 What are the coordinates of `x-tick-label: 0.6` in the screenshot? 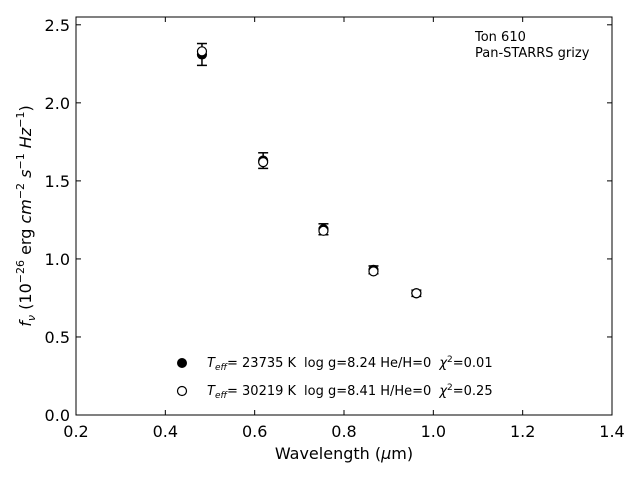 It's located at (254, 431).